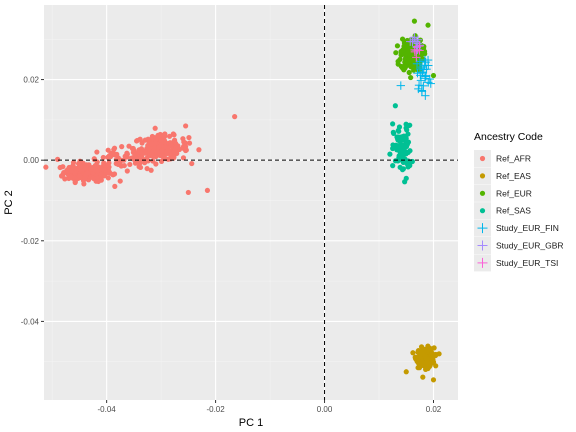  I want to click on series-Study_EUR_FIN, so click(415, 77).